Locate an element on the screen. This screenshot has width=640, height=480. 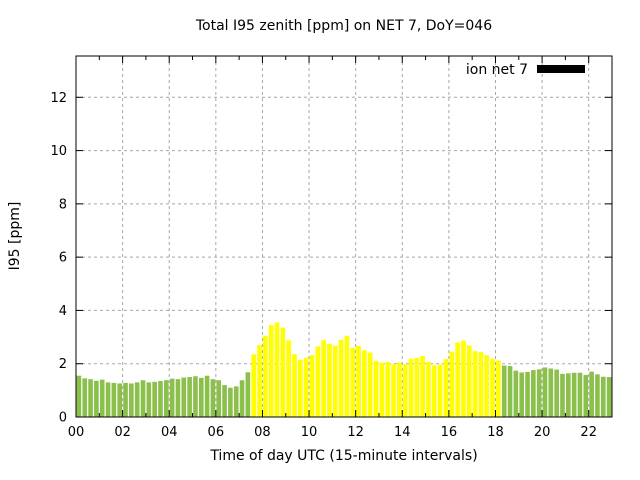
x-tick-label: 04 is located at coordinates (169, 432).